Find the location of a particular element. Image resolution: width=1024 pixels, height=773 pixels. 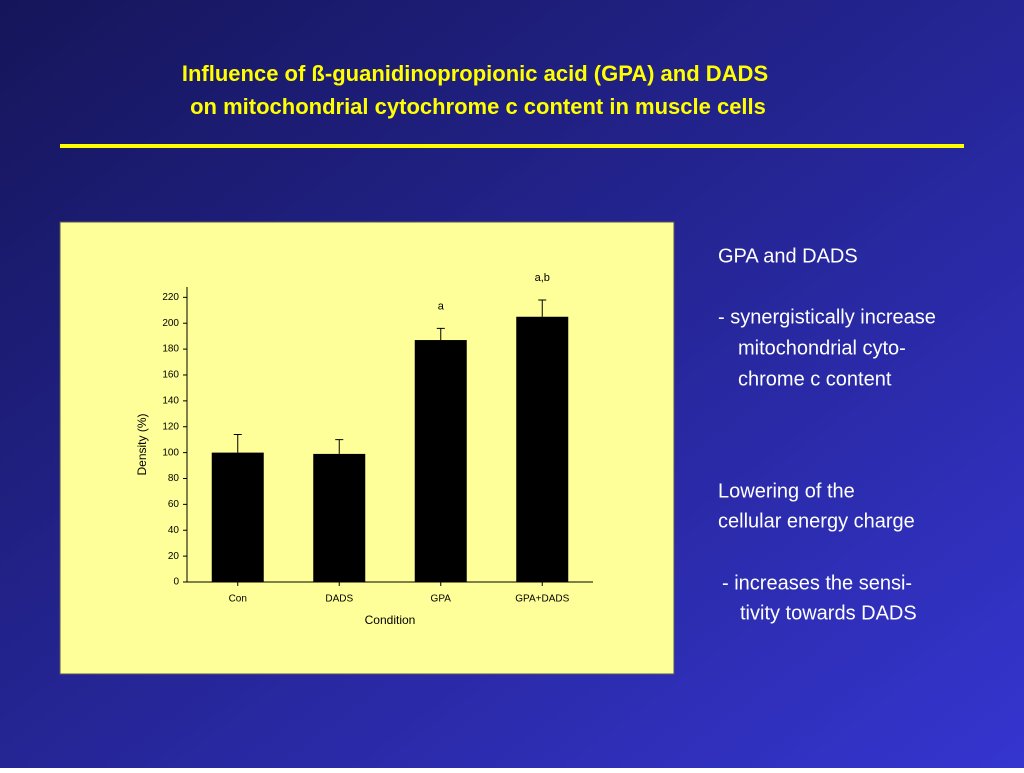

y-tick-label: 60 is located at coordinates (174, 504).